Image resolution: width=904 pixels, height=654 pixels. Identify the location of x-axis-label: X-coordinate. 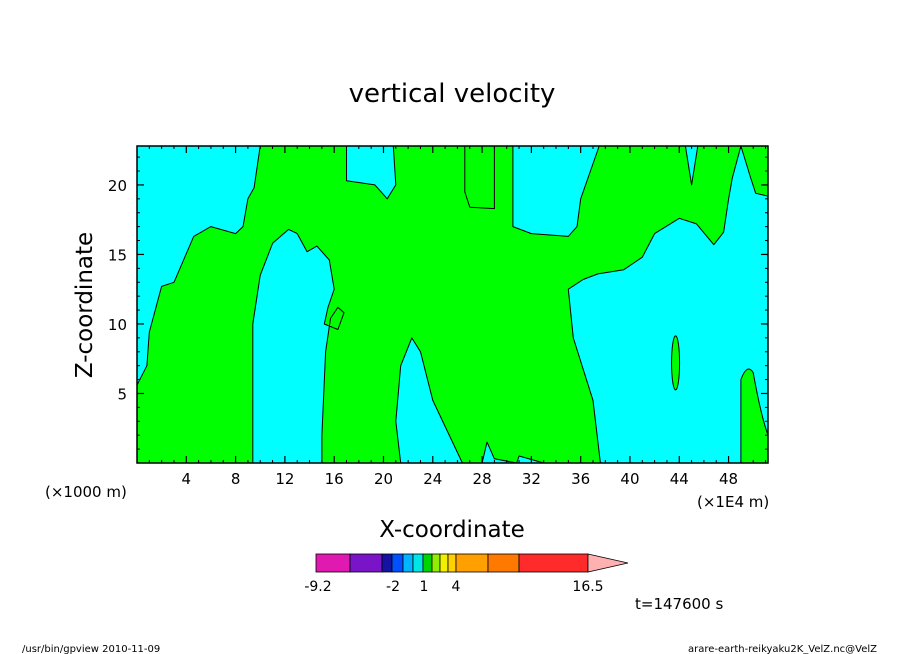
(452, 530).